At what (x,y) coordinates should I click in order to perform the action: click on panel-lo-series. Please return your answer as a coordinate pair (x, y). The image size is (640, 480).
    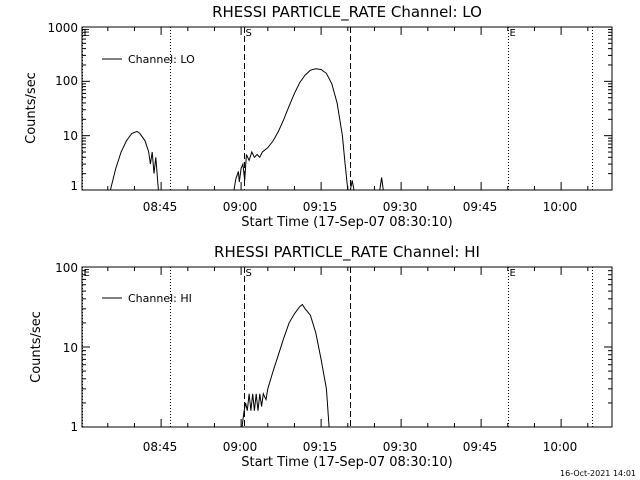
    Looking at the image, I should click on (246, 129).